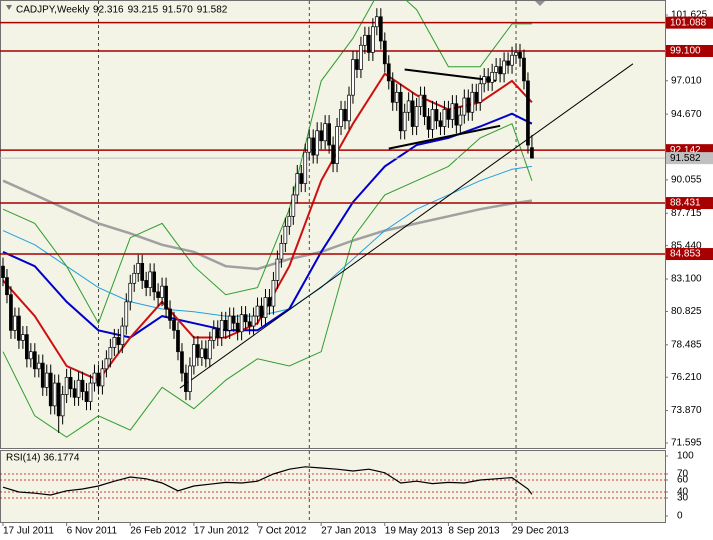  What do you see at coordinates (686, 344) in the screenshot?
I see `y-tick-label: 78.485` at bounding box center [686, 344].